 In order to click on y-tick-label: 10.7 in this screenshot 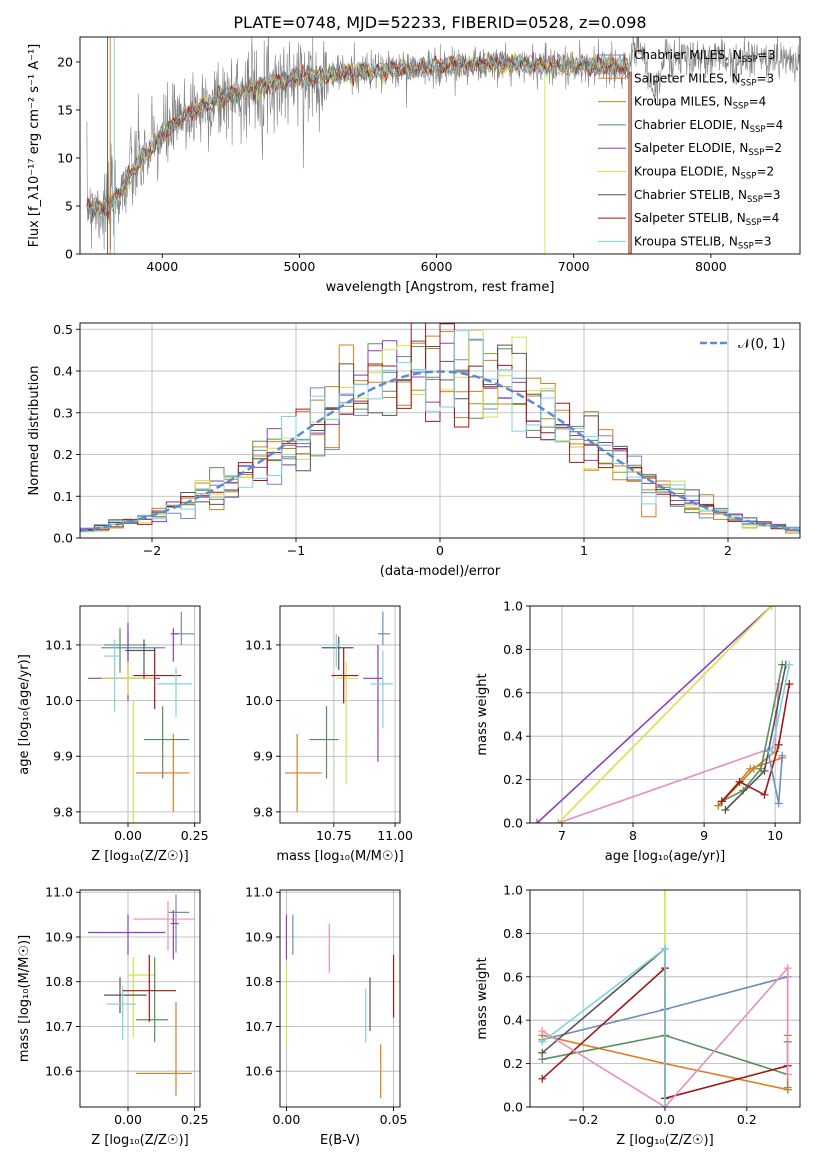, I will do `click(59, 1026)`.